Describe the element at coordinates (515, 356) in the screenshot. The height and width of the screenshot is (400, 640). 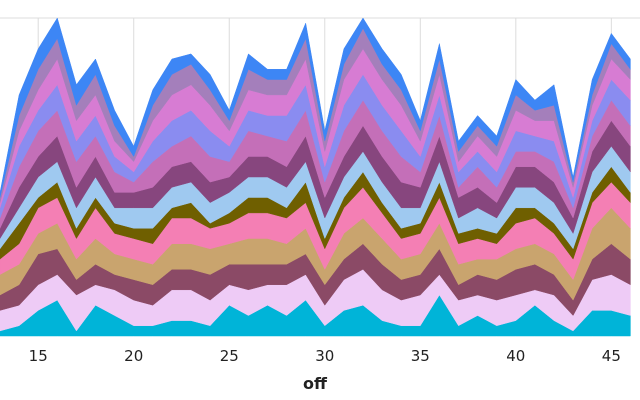
I see `x-tick-label-40: 40` at that location.